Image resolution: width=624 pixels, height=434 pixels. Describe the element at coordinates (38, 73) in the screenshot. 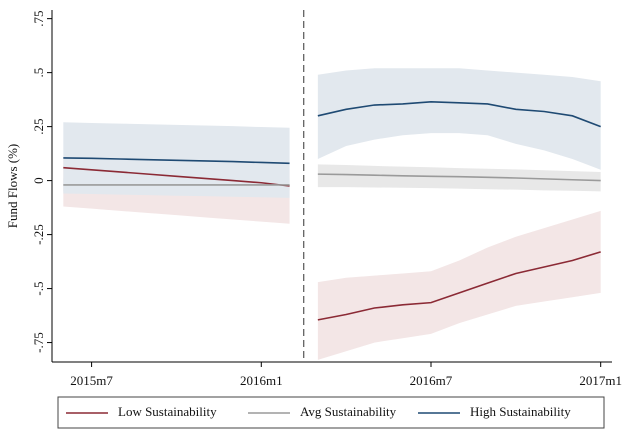

I see `y-tick-label: .5` at that location.